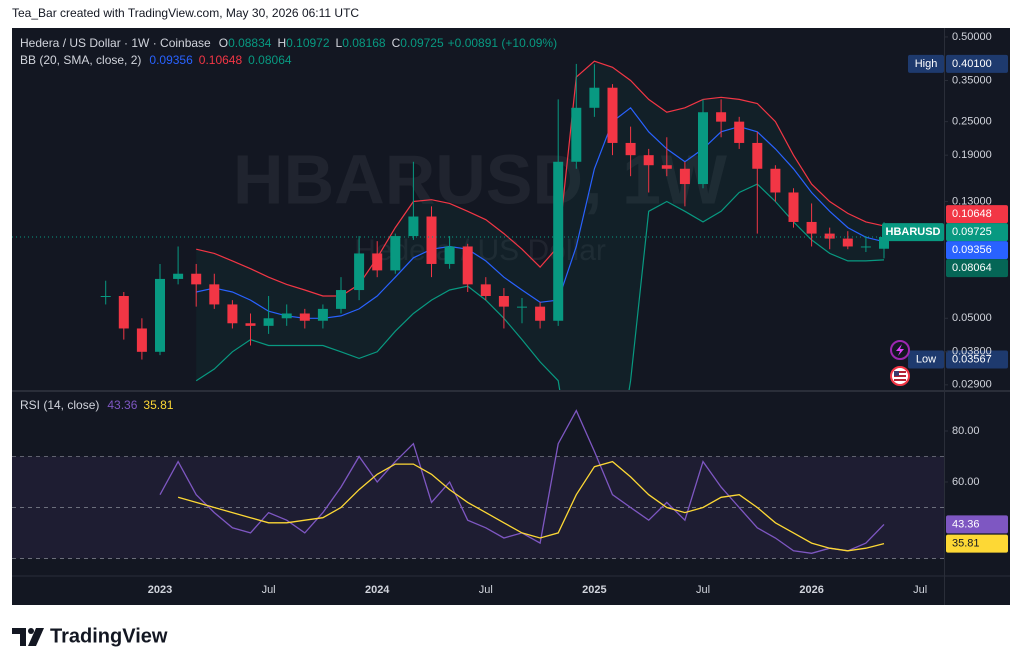  I want to click on marker-name-box, so click(926, 359).